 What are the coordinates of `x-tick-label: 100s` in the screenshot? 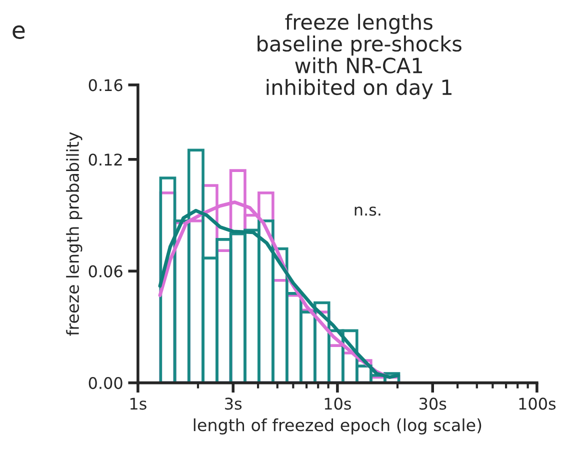 It's located at (537, 404).